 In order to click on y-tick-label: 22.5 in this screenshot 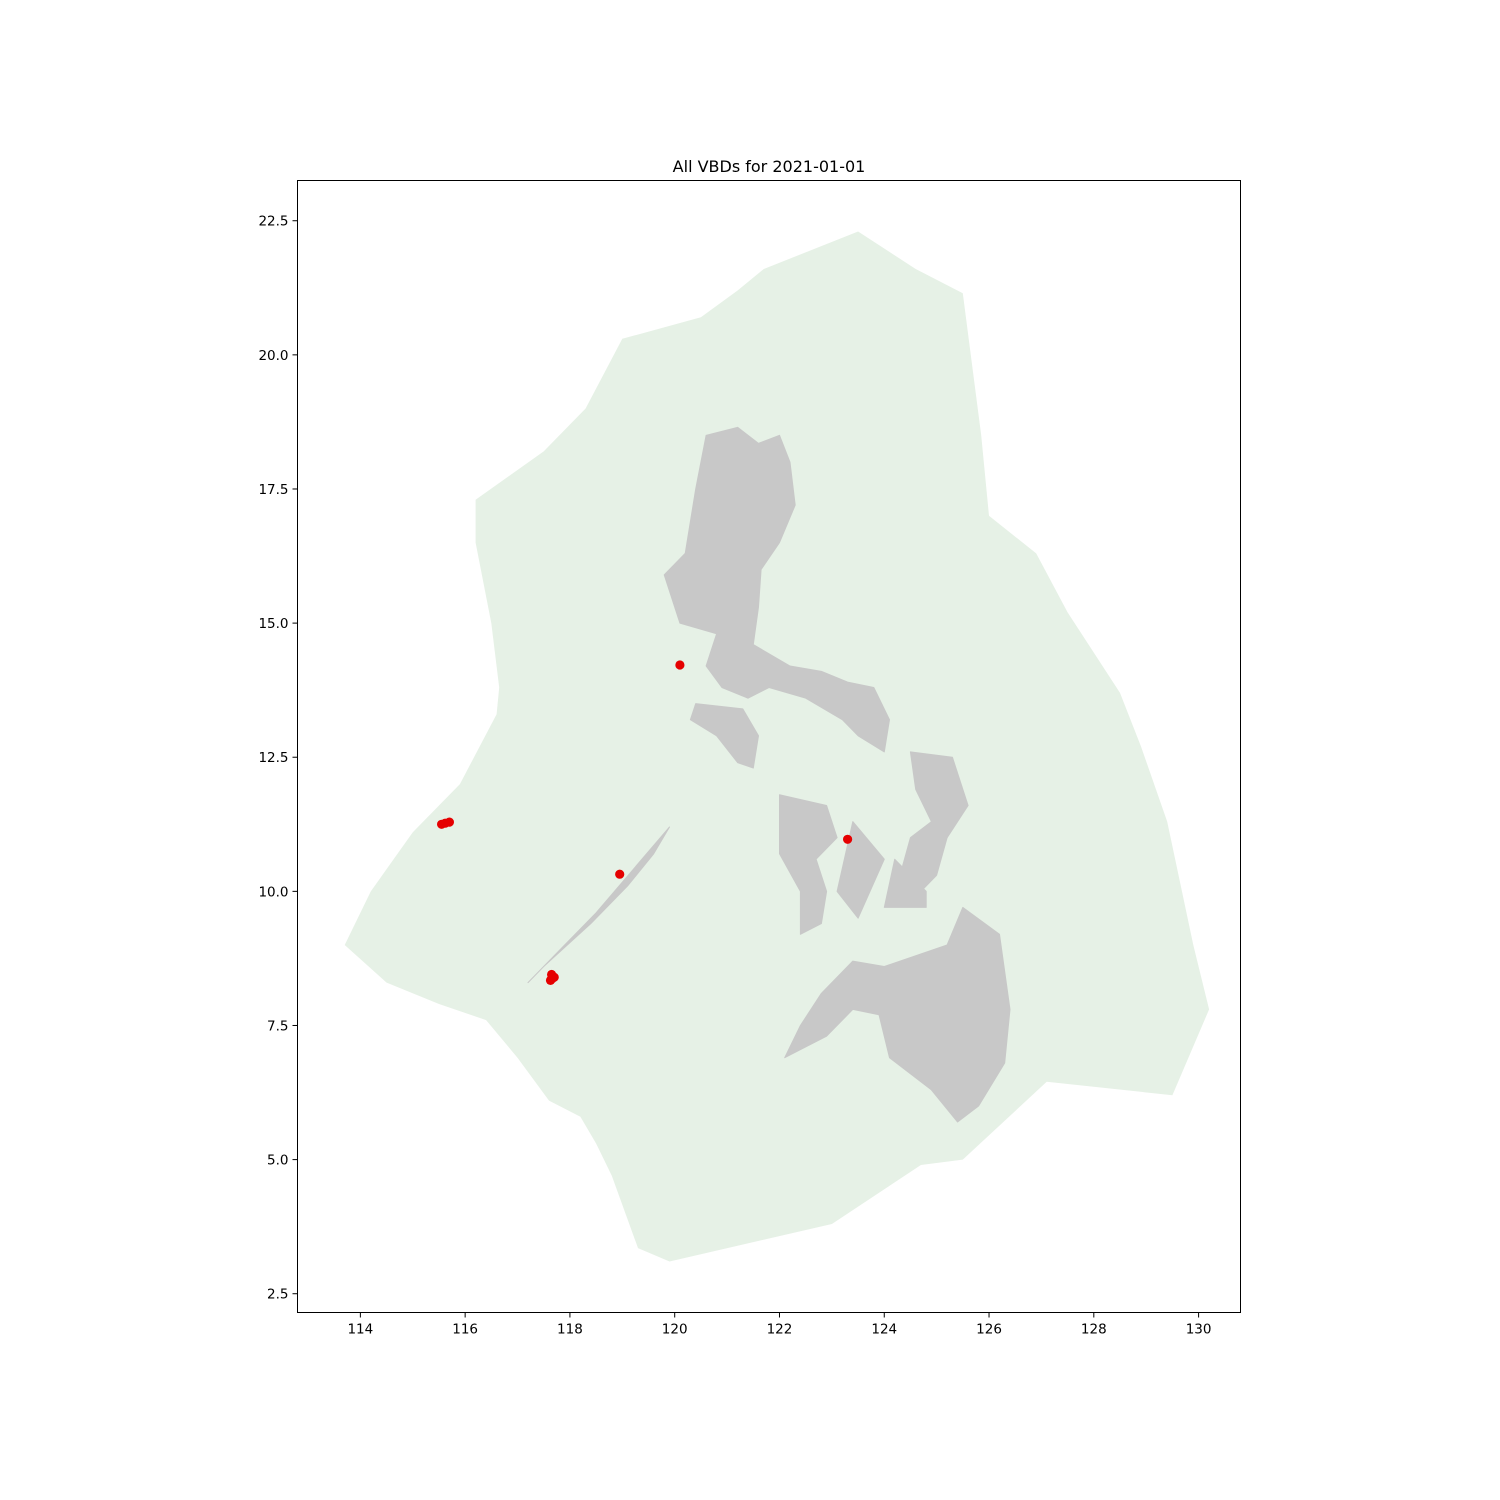, I will do `click(273, 222)`.